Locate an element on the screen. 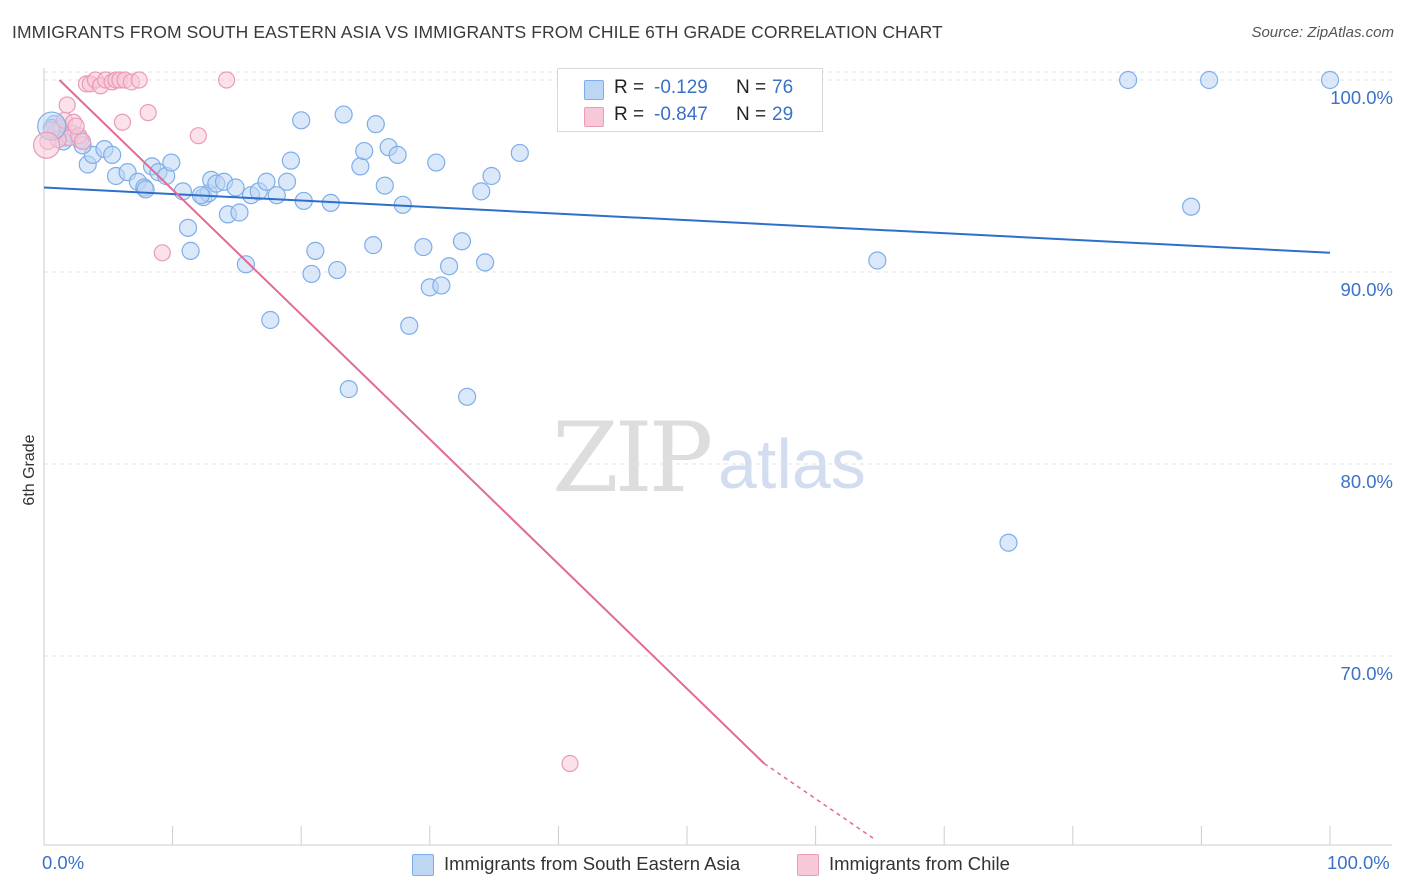 Image resolution: width=1406 pixels, height=892 pixels. legend-r-label-chile: R = is located at coordinates (629, 114).